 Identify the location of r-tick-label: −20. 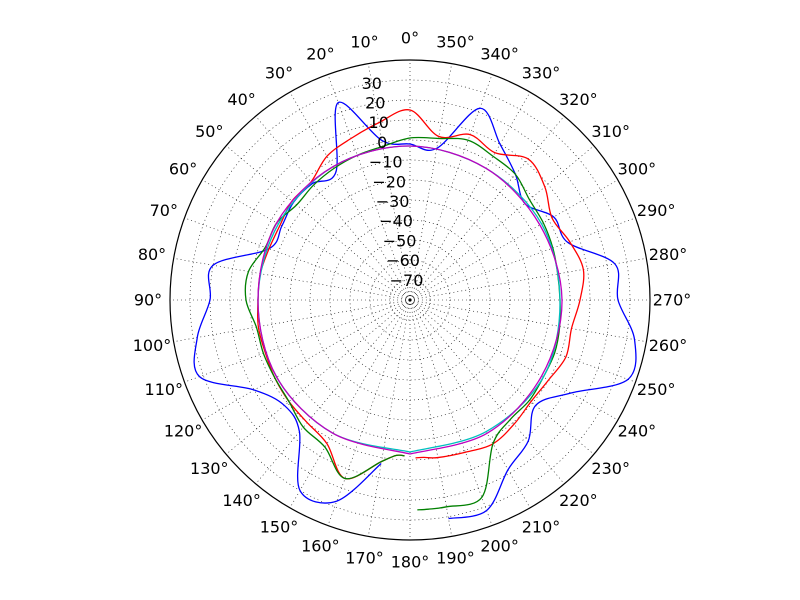
(389, 181).